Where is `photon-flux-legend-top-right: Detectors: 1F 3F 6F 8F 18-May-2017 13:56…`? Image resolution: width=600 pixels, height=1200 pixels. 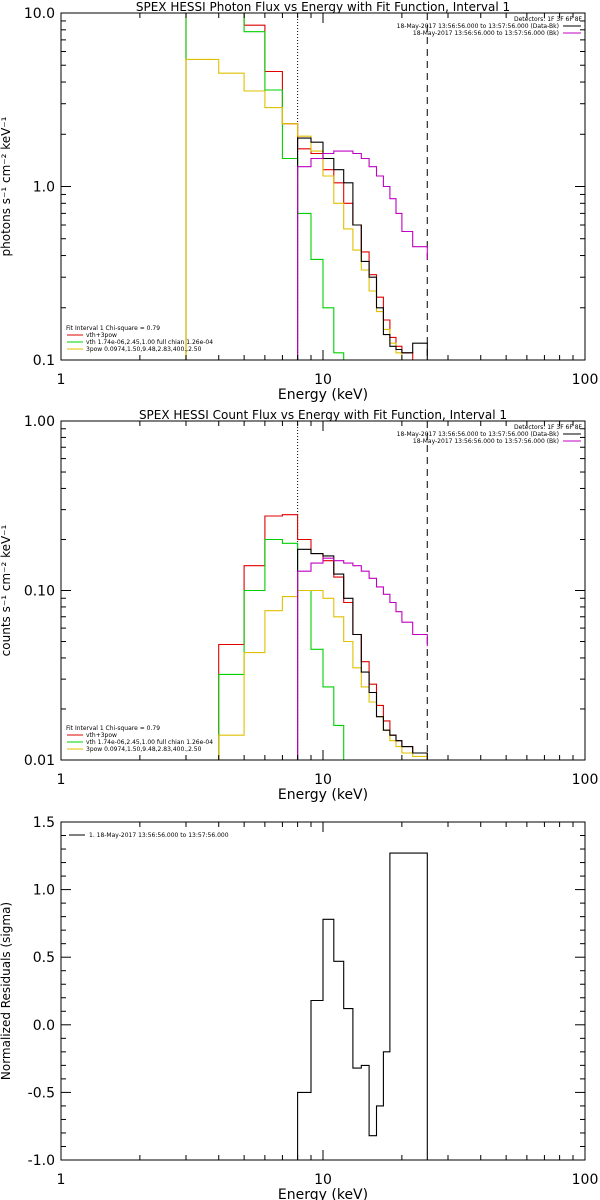 photon-flux-legend-top-right: Detectors: 1F 3F 6F 8F 18-May-2017 13:56… is located at coordinates (490, 26).